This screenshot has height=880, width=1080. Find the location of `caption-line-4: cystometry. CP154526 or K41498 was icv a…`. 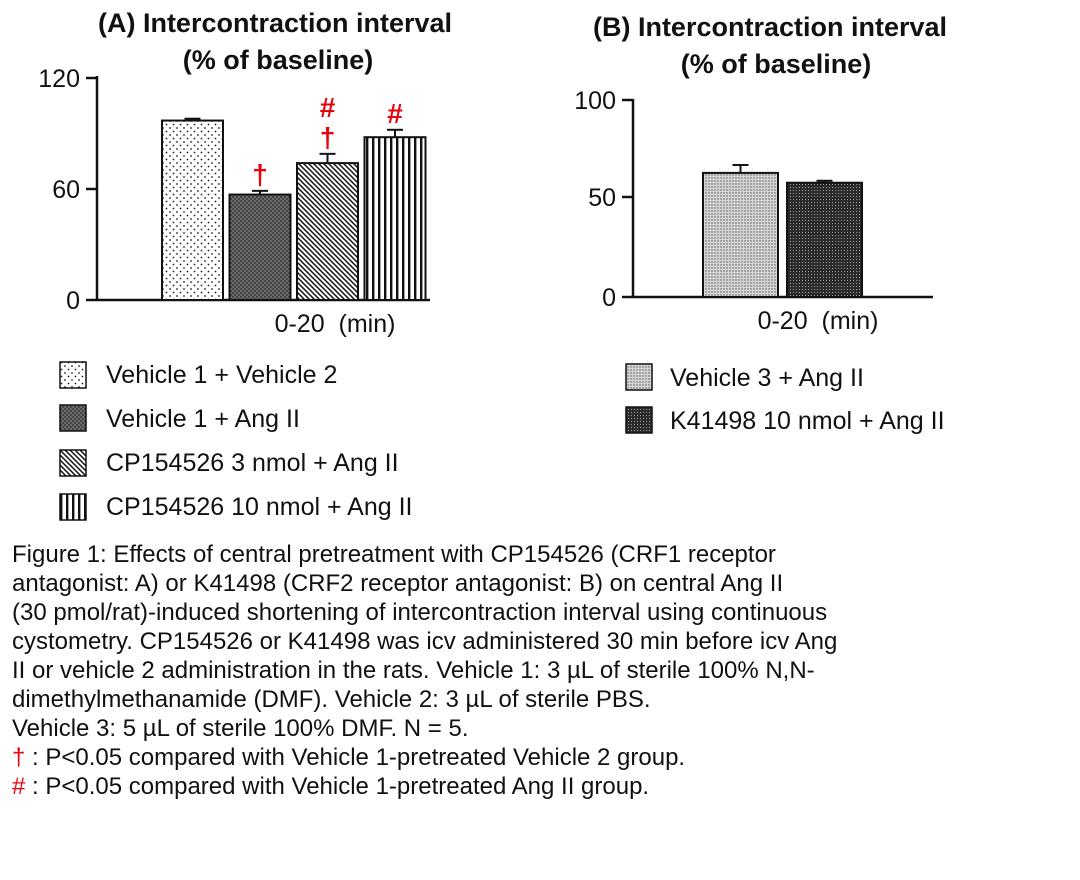

caption-line-4: cystometry. CP154526 or K41498 was icv a… is located at coordinates (425, 641).